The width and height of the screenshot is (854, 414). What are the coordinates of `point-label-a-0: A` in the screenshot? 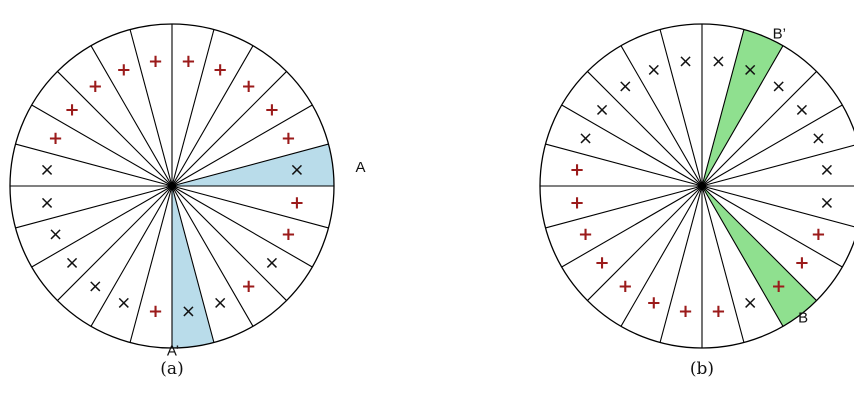 It's located at (360, 167).